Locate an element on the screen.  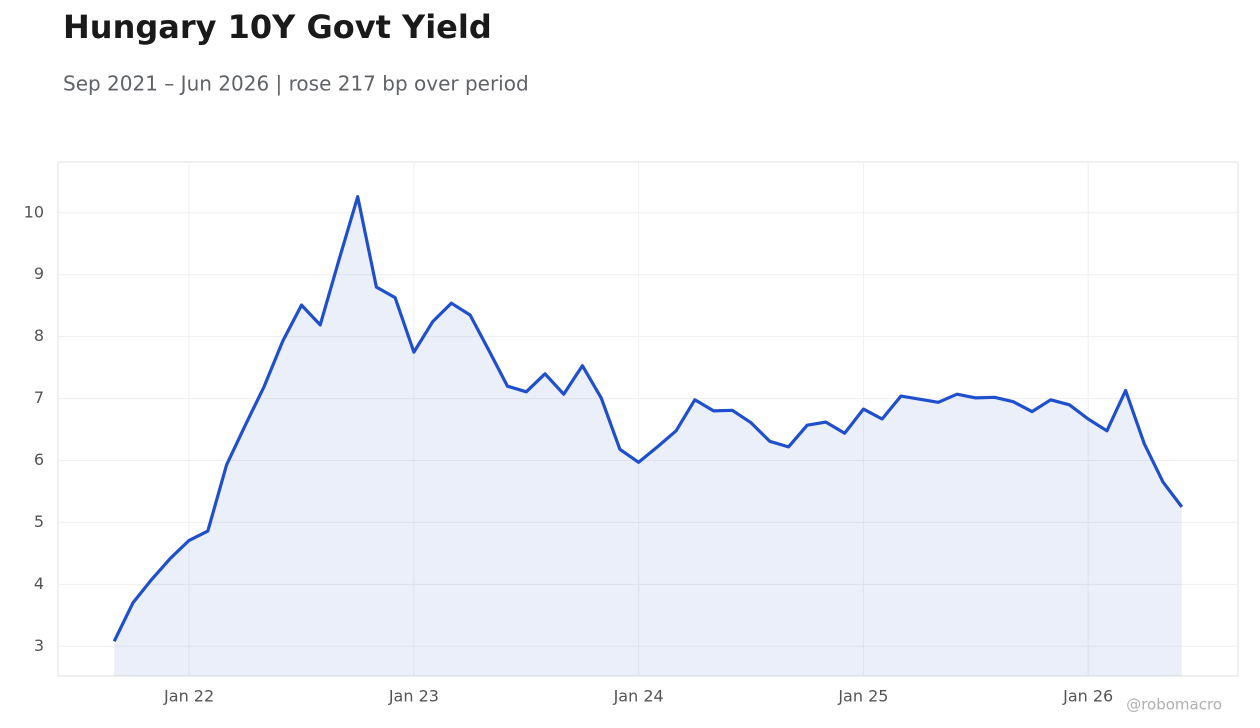
x-tick-label: Jan 24 is located at coordinates (638, 696).